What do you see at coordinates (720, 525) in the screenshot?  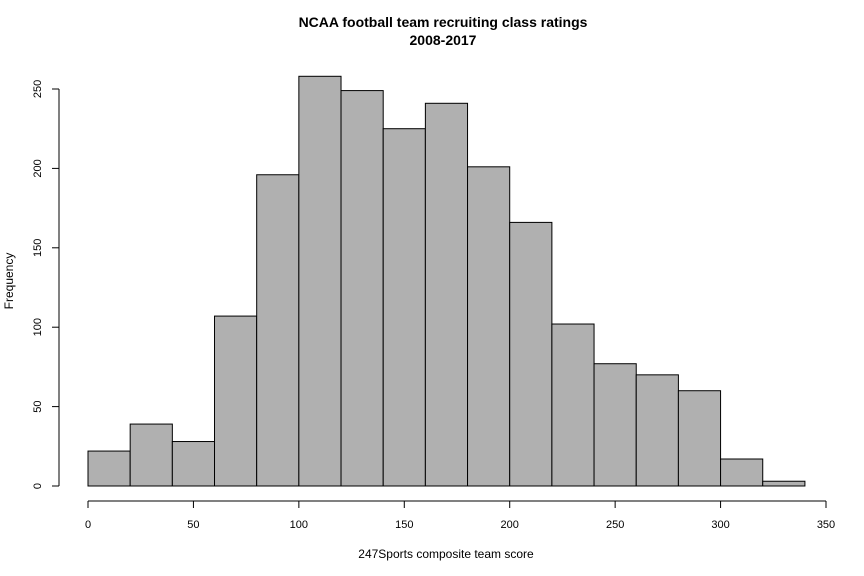 I see `x-tick-label: 300` at bounding box center [720, 525].